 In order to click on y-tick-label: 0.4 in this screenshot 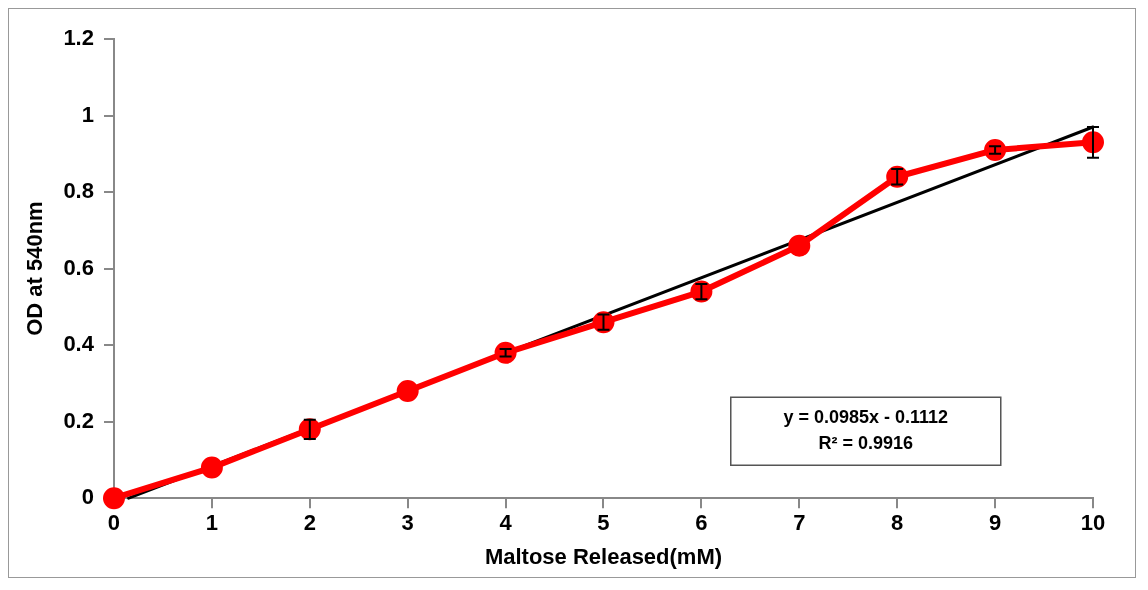, I will do `click(79, 344)`.